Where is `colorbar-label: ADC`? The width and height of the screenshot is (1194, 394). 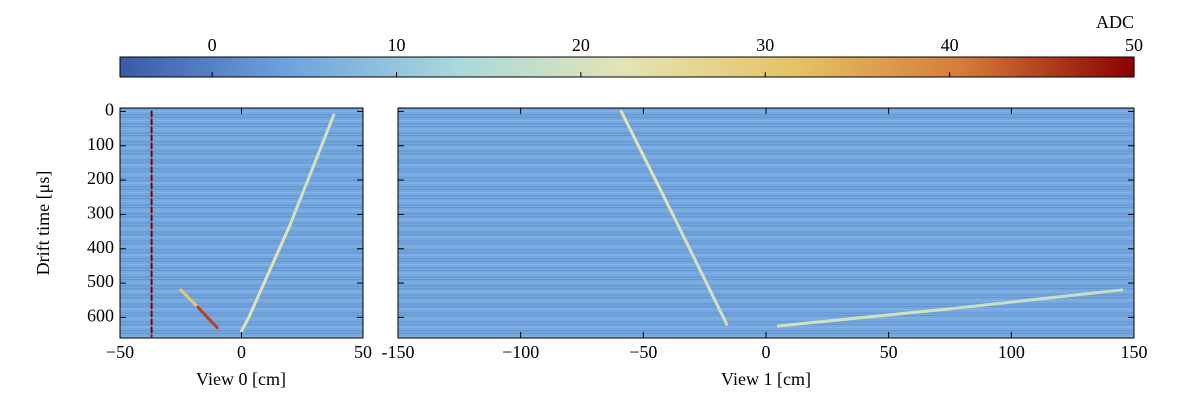
colorbar-label: ADC is located at coordinates (1115, 22).